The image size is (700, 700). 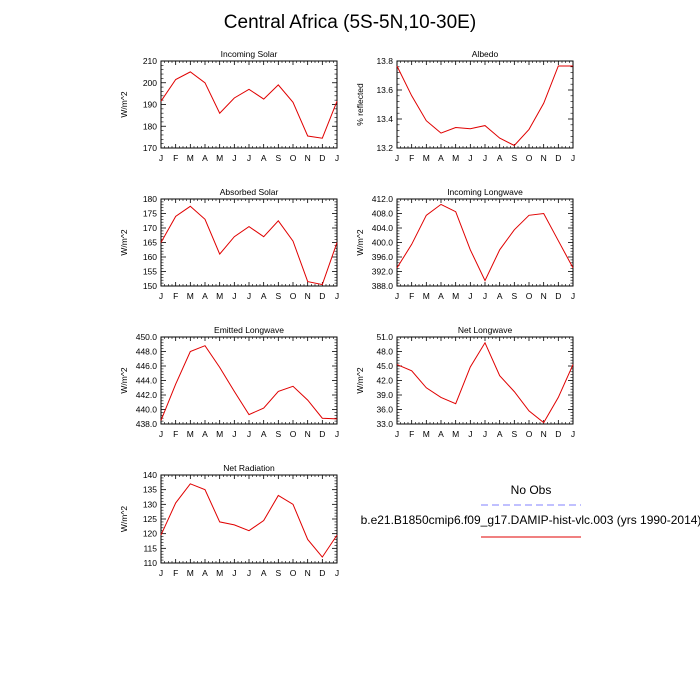 What do you see at coordinates (384, 424) in the screenshot?
I see `y-tick-label: 33.0` at bounding box center [384, 424].